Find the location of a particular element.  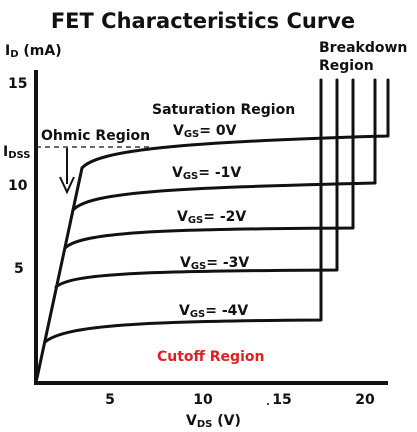

idss-label-sub: DSS is located at coordinates (19, 155).